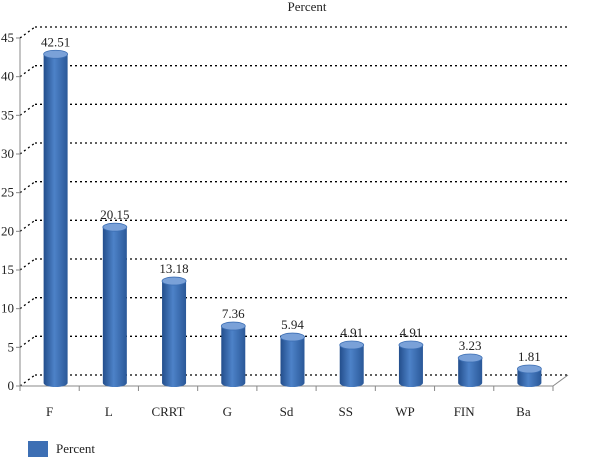  I want to click on x-tick-label: G, so click(227, 411).